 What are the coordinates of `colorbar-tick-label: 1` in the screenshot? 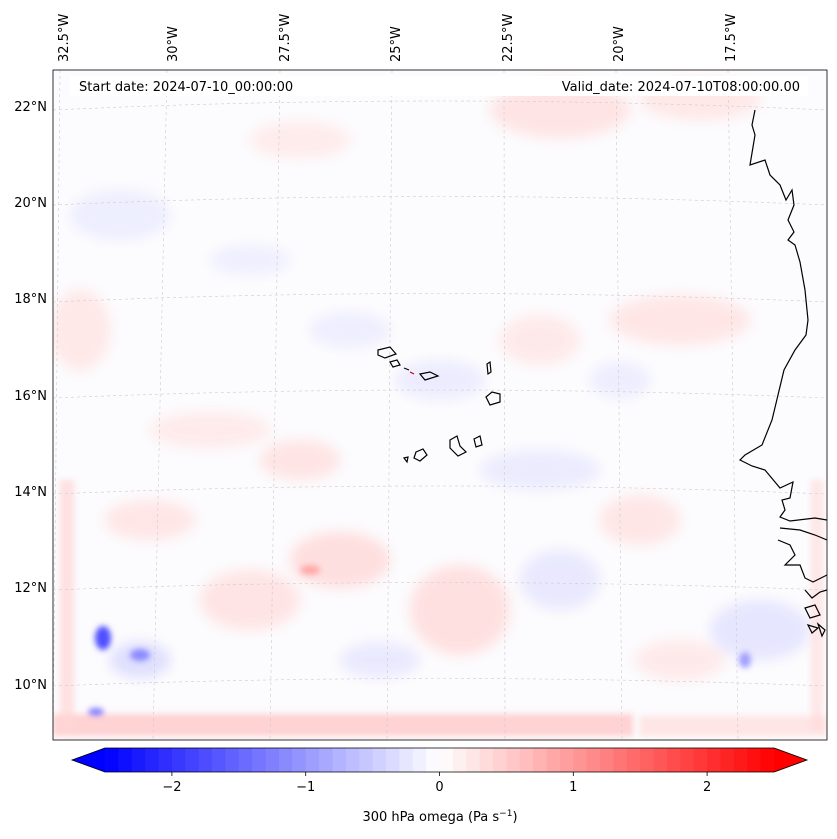 It's located at (573, 787).